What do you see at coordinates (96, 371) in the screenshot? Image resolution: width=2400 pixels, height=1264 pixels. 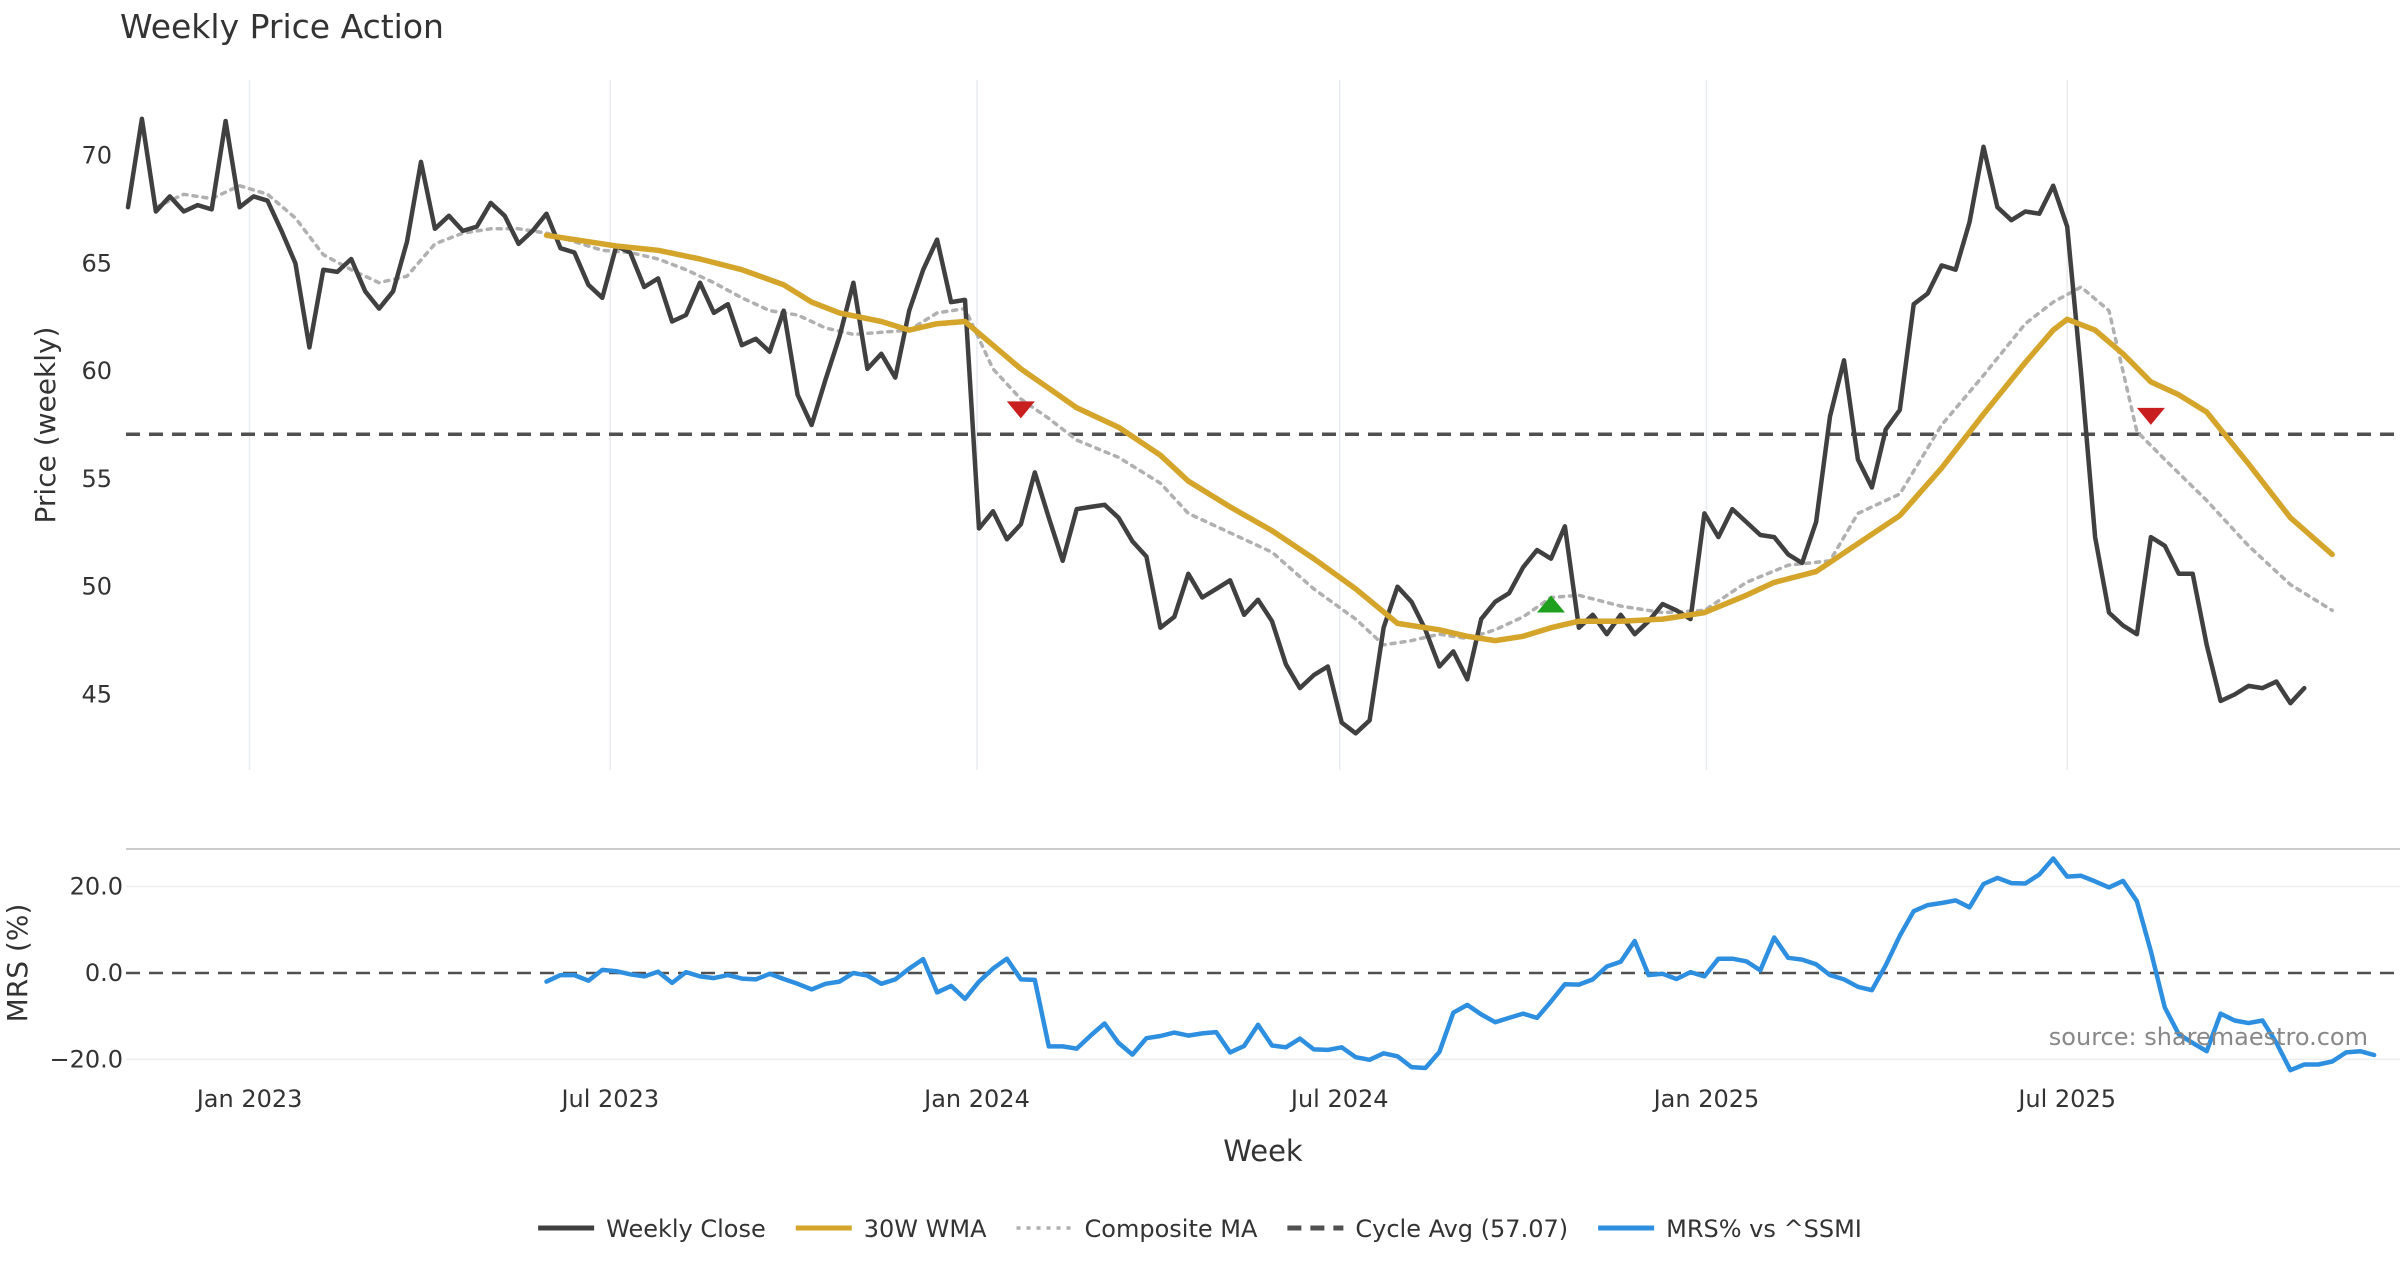 I see `price-y-tick-label-3: 60` at bounding box center [96, 371].